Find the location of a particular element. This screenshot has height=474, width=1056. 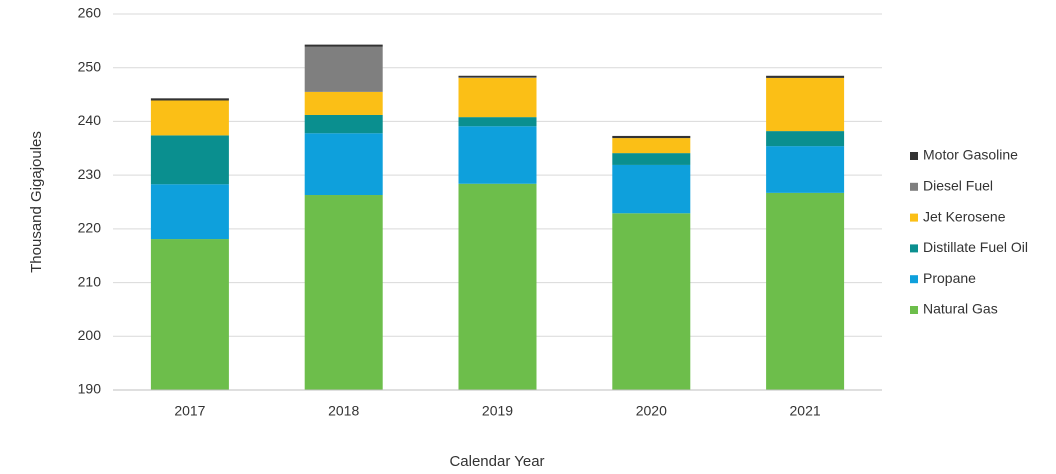

legend-label: Jet Kerosene is located at coordinates (964, 216).